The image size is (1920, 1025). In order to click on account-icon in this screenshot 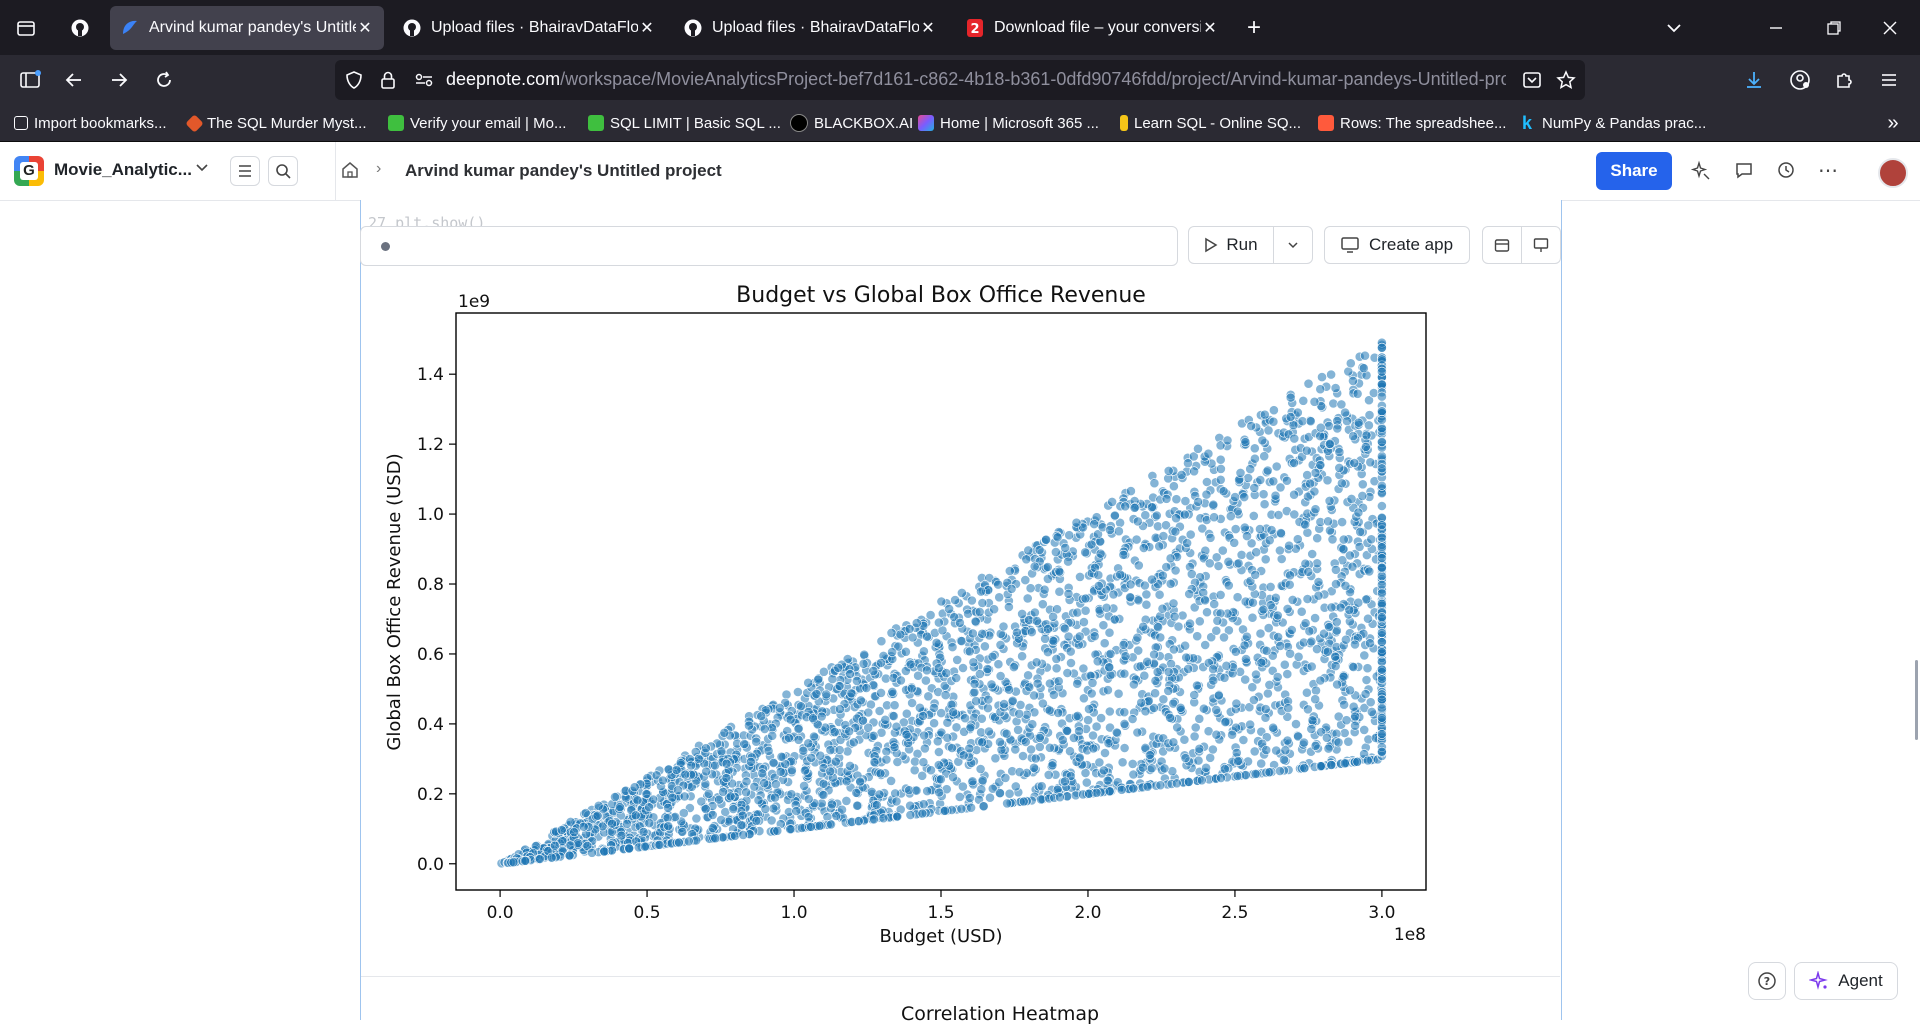, I will do `click(1800, 80)`.